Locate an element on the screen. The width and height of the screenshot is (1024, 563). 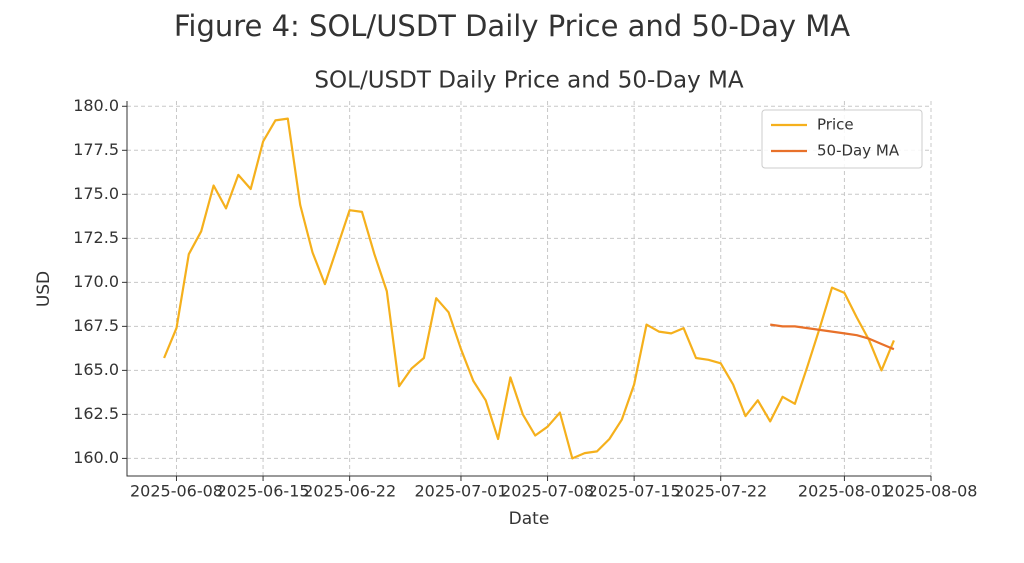
series-line is located at coordinates (832, 337).